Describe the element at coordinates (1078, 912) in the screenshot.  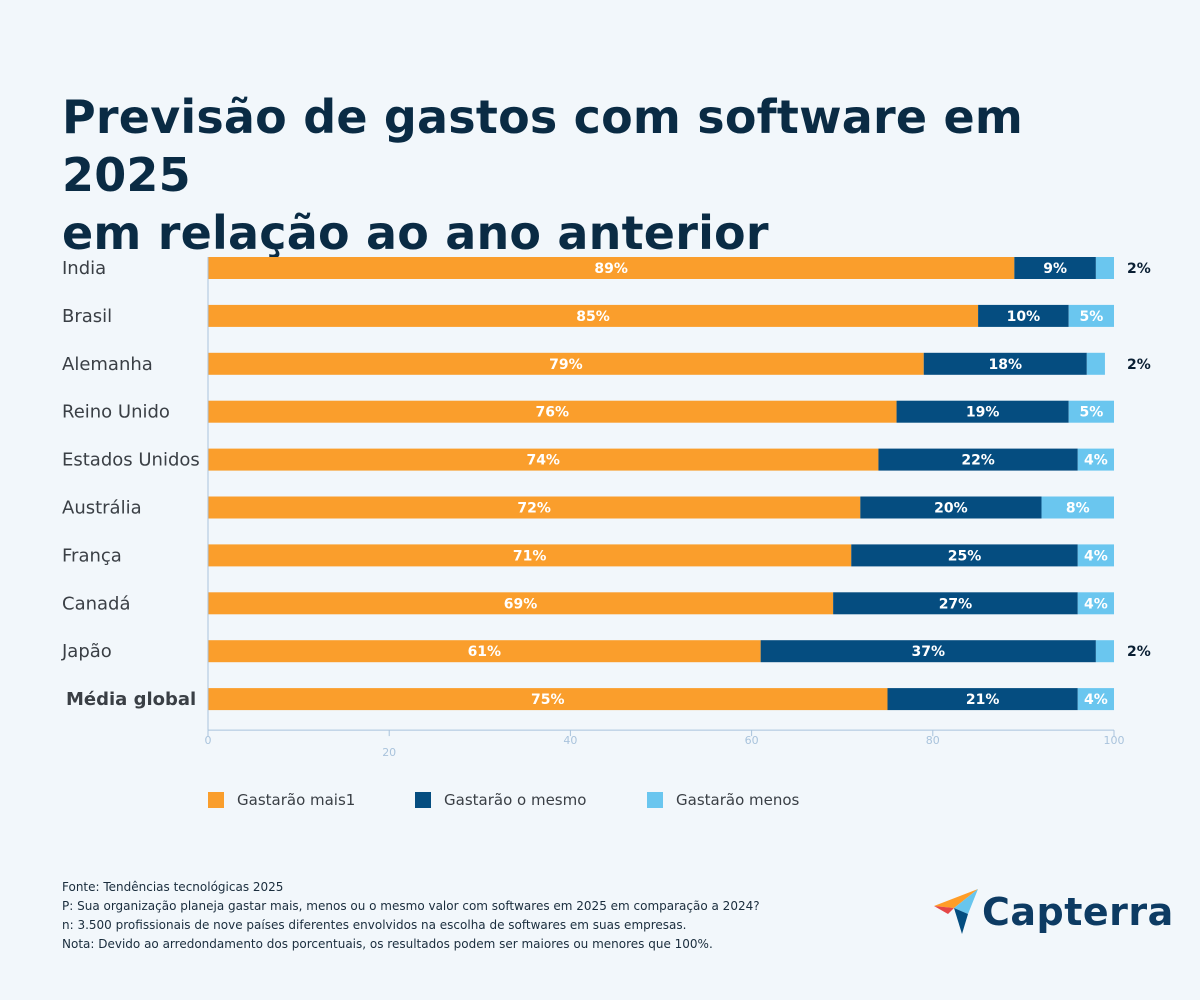
I see `capterra-logo-text: Capterra` at that location.